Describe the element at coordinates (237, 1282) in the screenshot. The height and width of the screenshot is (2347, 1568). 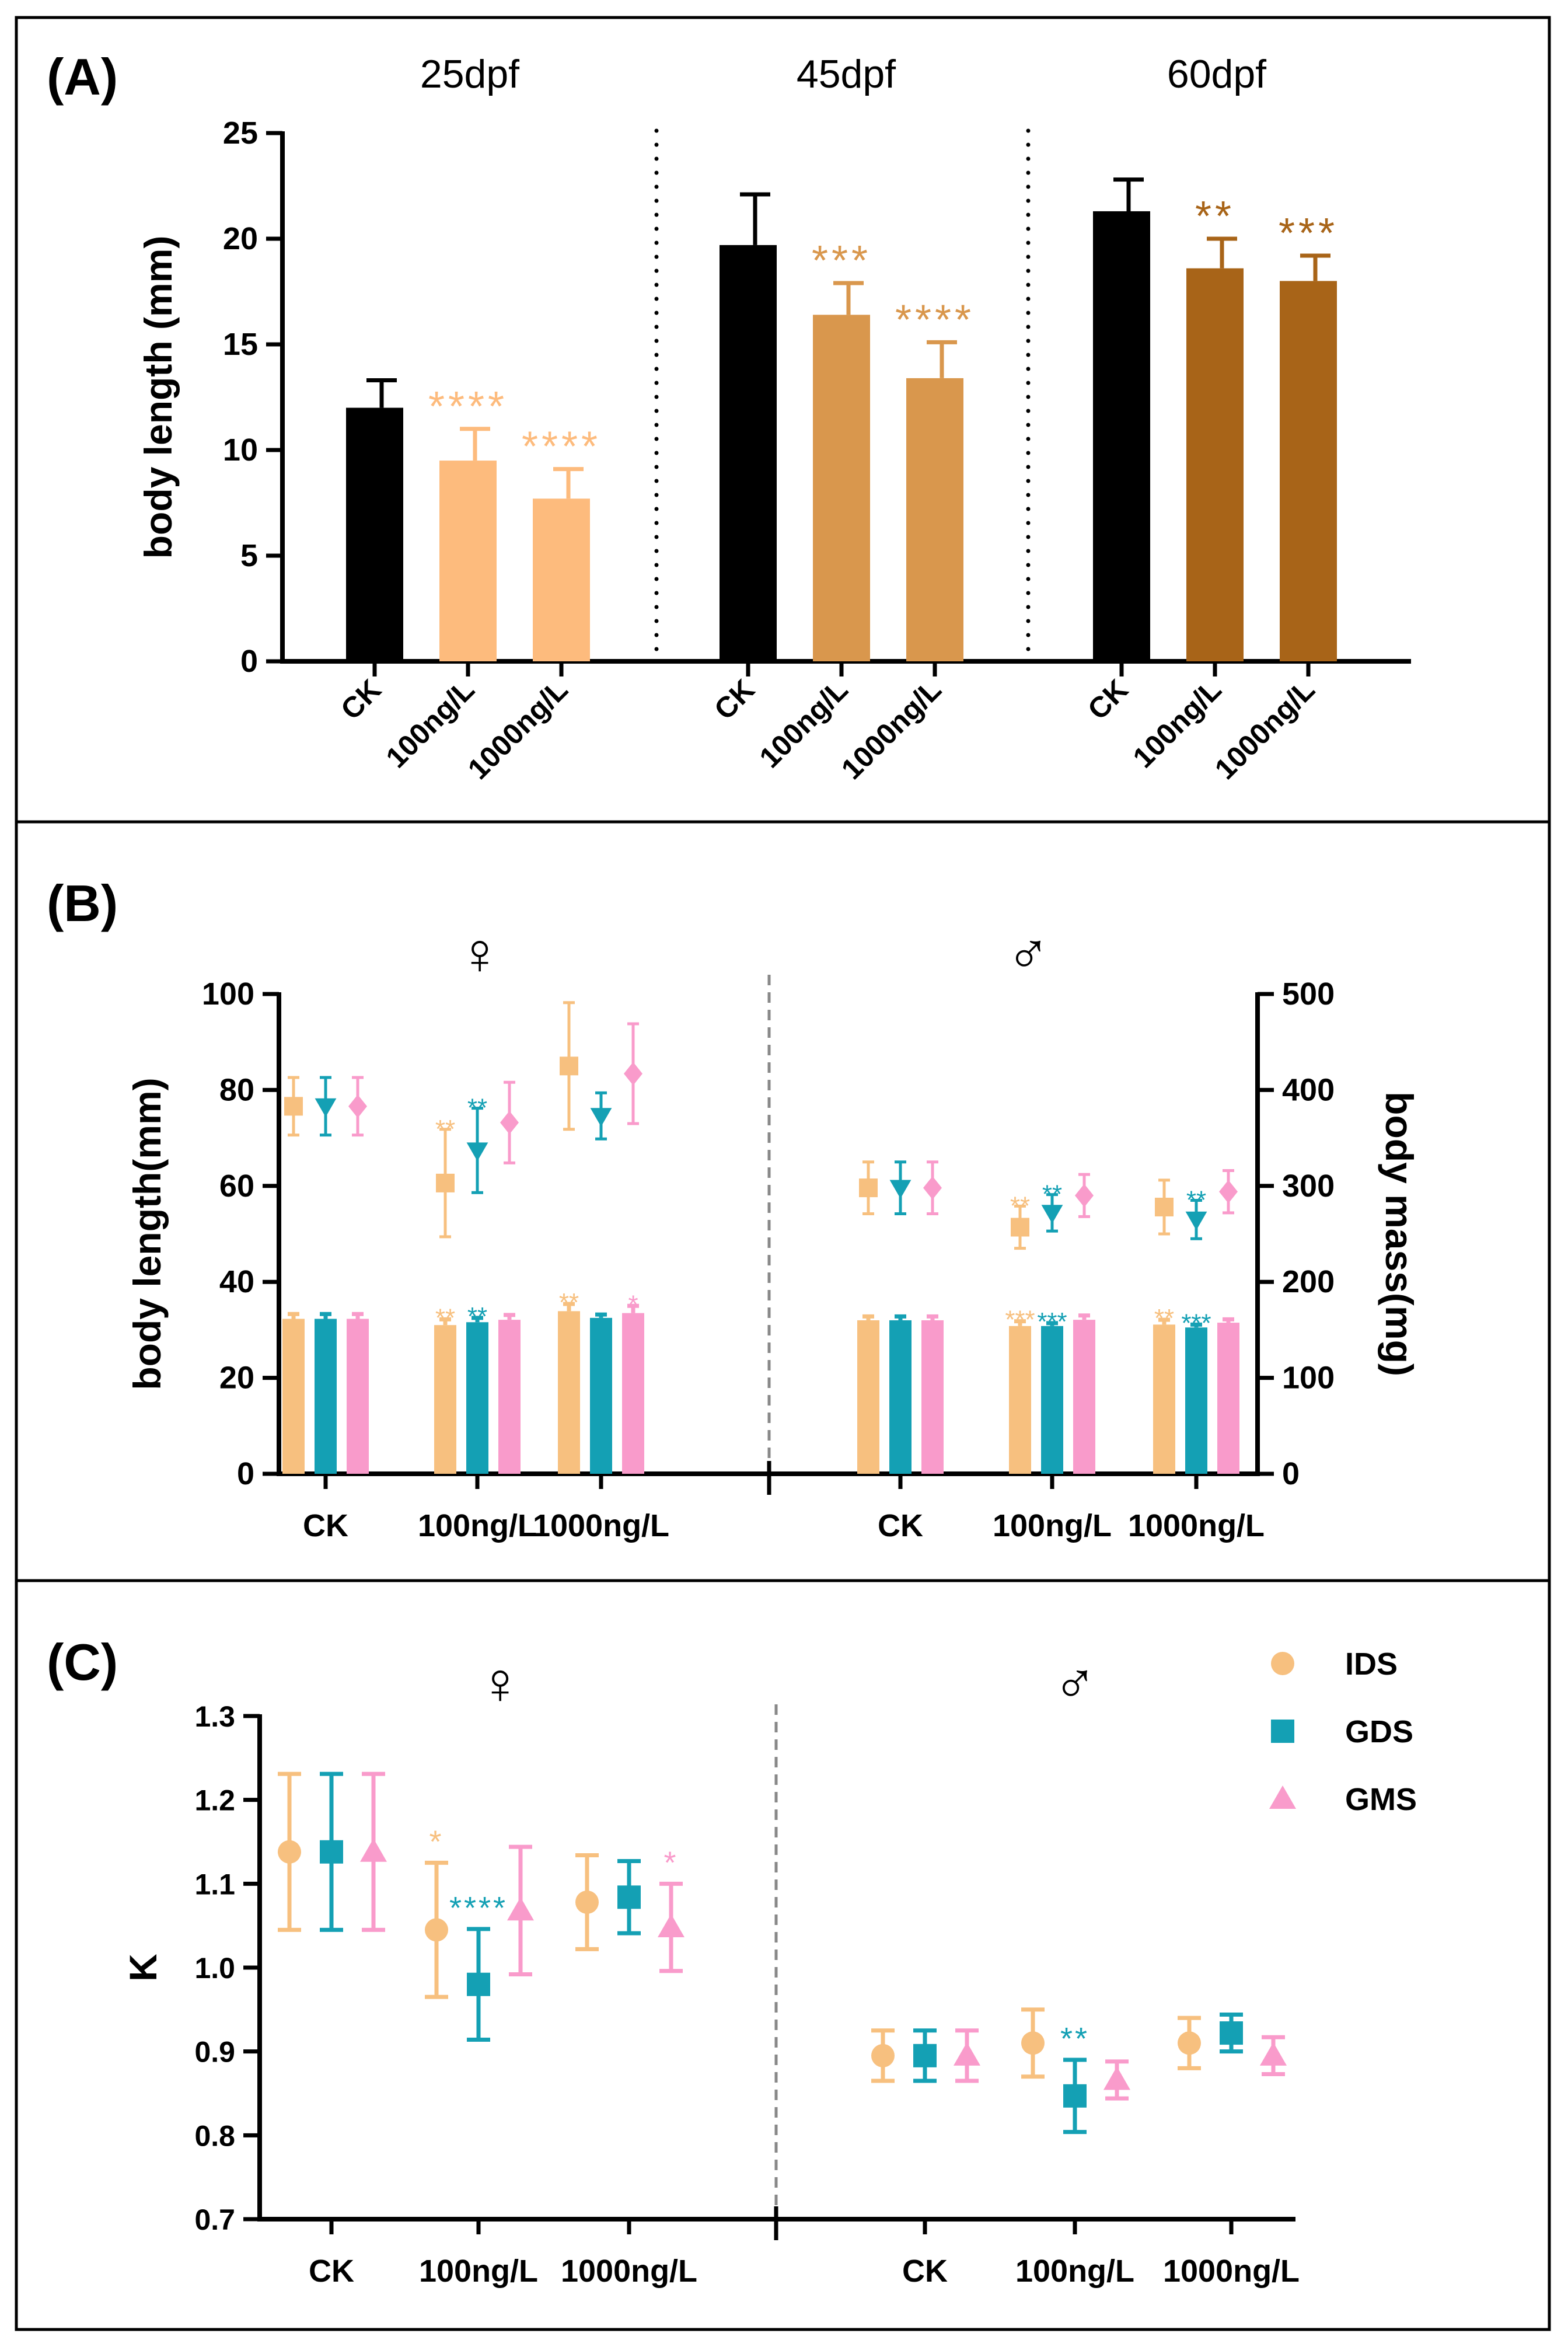
I see `b-y-tick-label-left: 40` at that location.